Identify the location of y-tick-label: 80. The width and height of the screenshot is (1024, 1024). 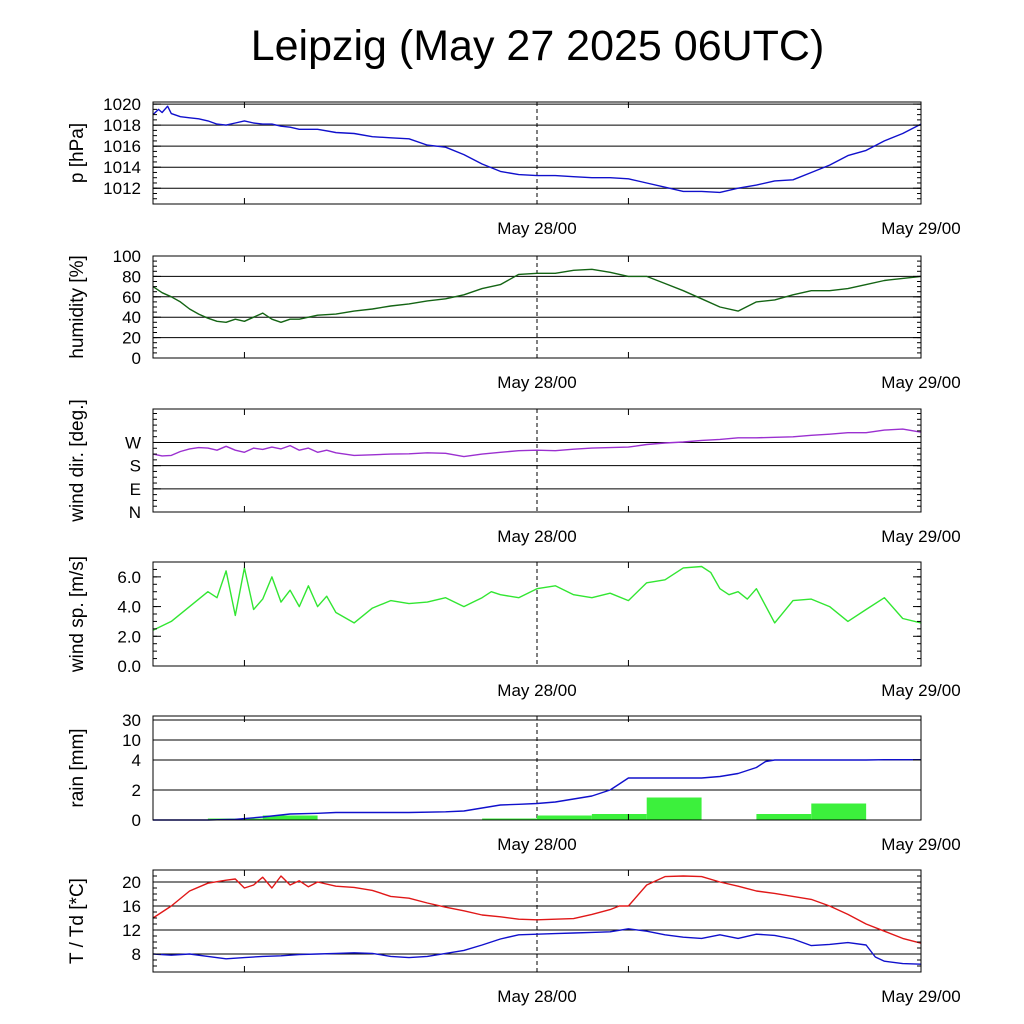
(131, 276).